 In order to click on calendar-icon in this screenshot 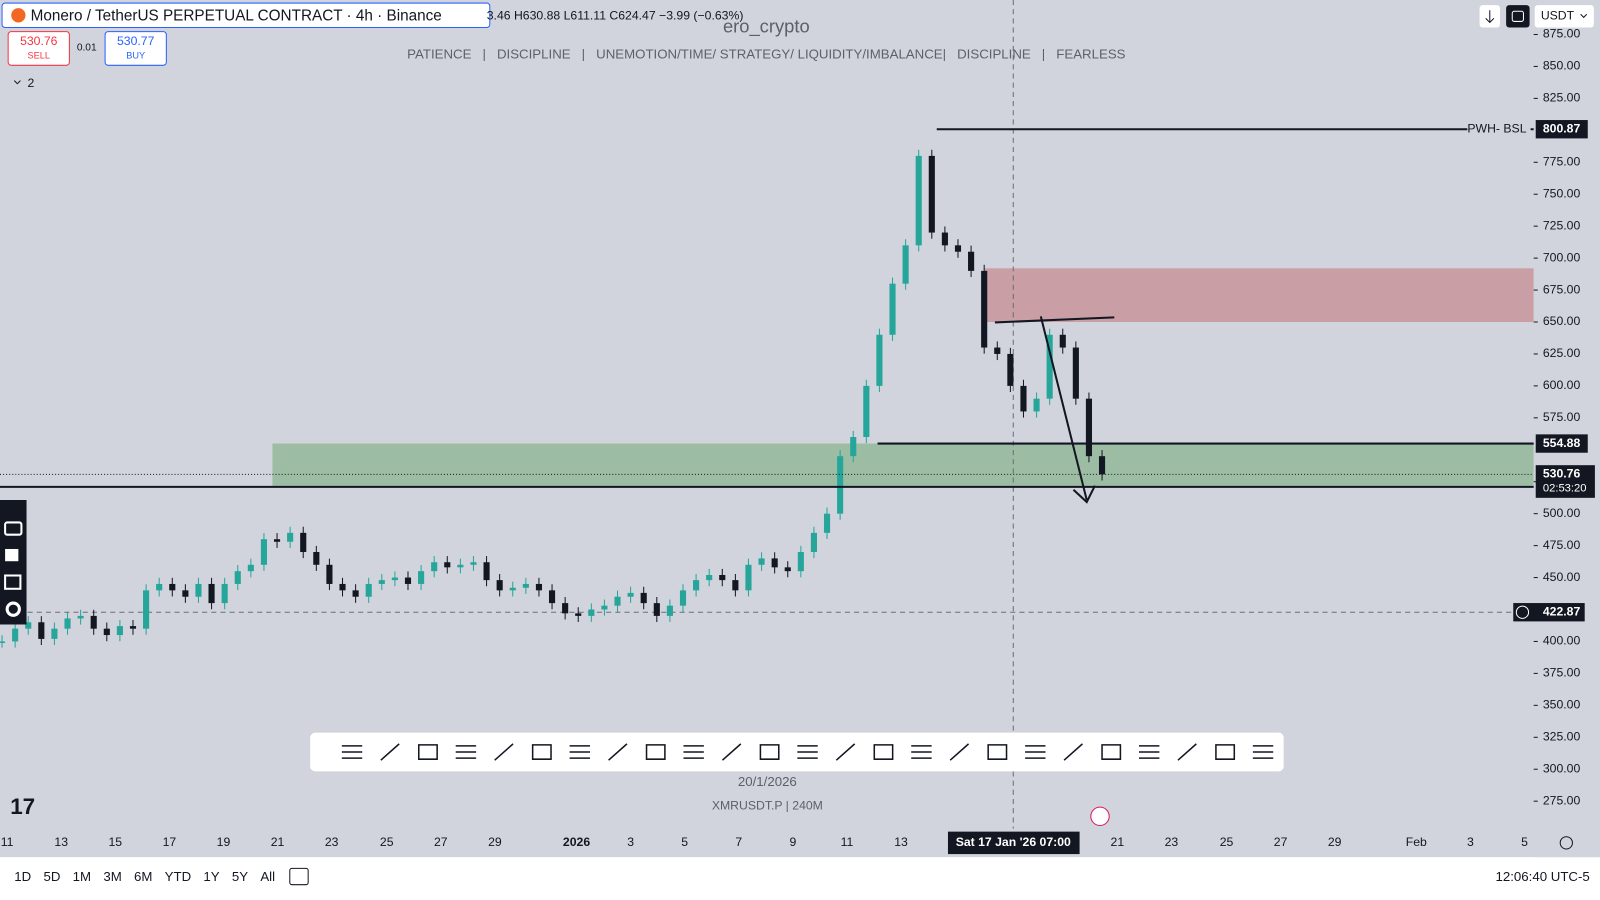, I will do `click(299, 876)`.